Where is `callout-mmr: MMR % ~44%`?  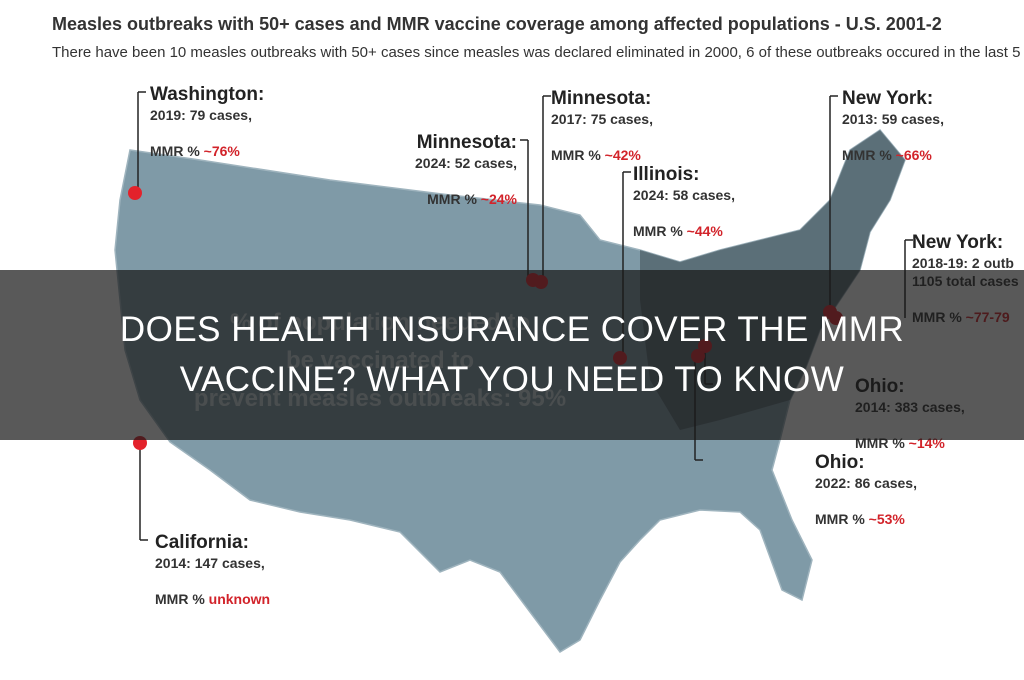
callout-mmr: MMR % ~44% is located at coordinates (678, 231).